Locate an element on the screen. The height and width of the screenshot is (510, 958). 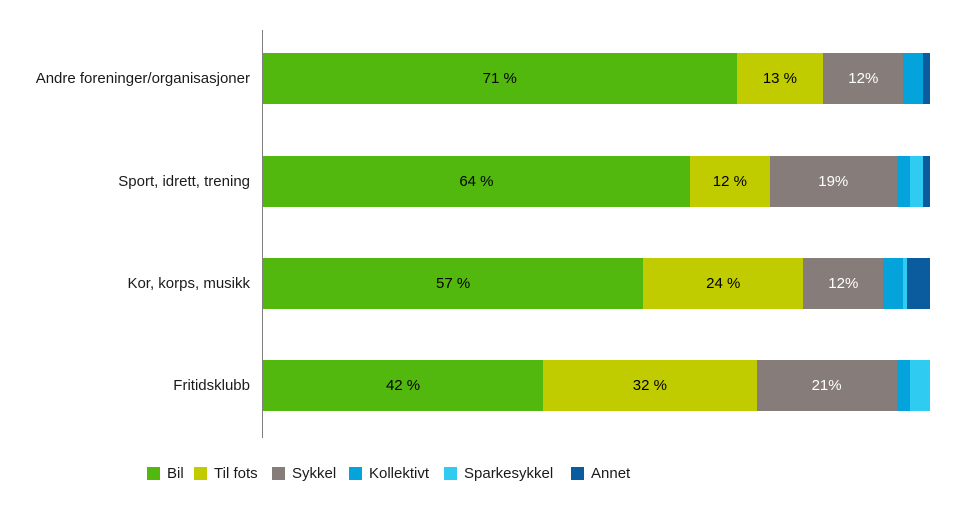
bar-segment-til-fots: 24 % is located at coordinates (723, 283).